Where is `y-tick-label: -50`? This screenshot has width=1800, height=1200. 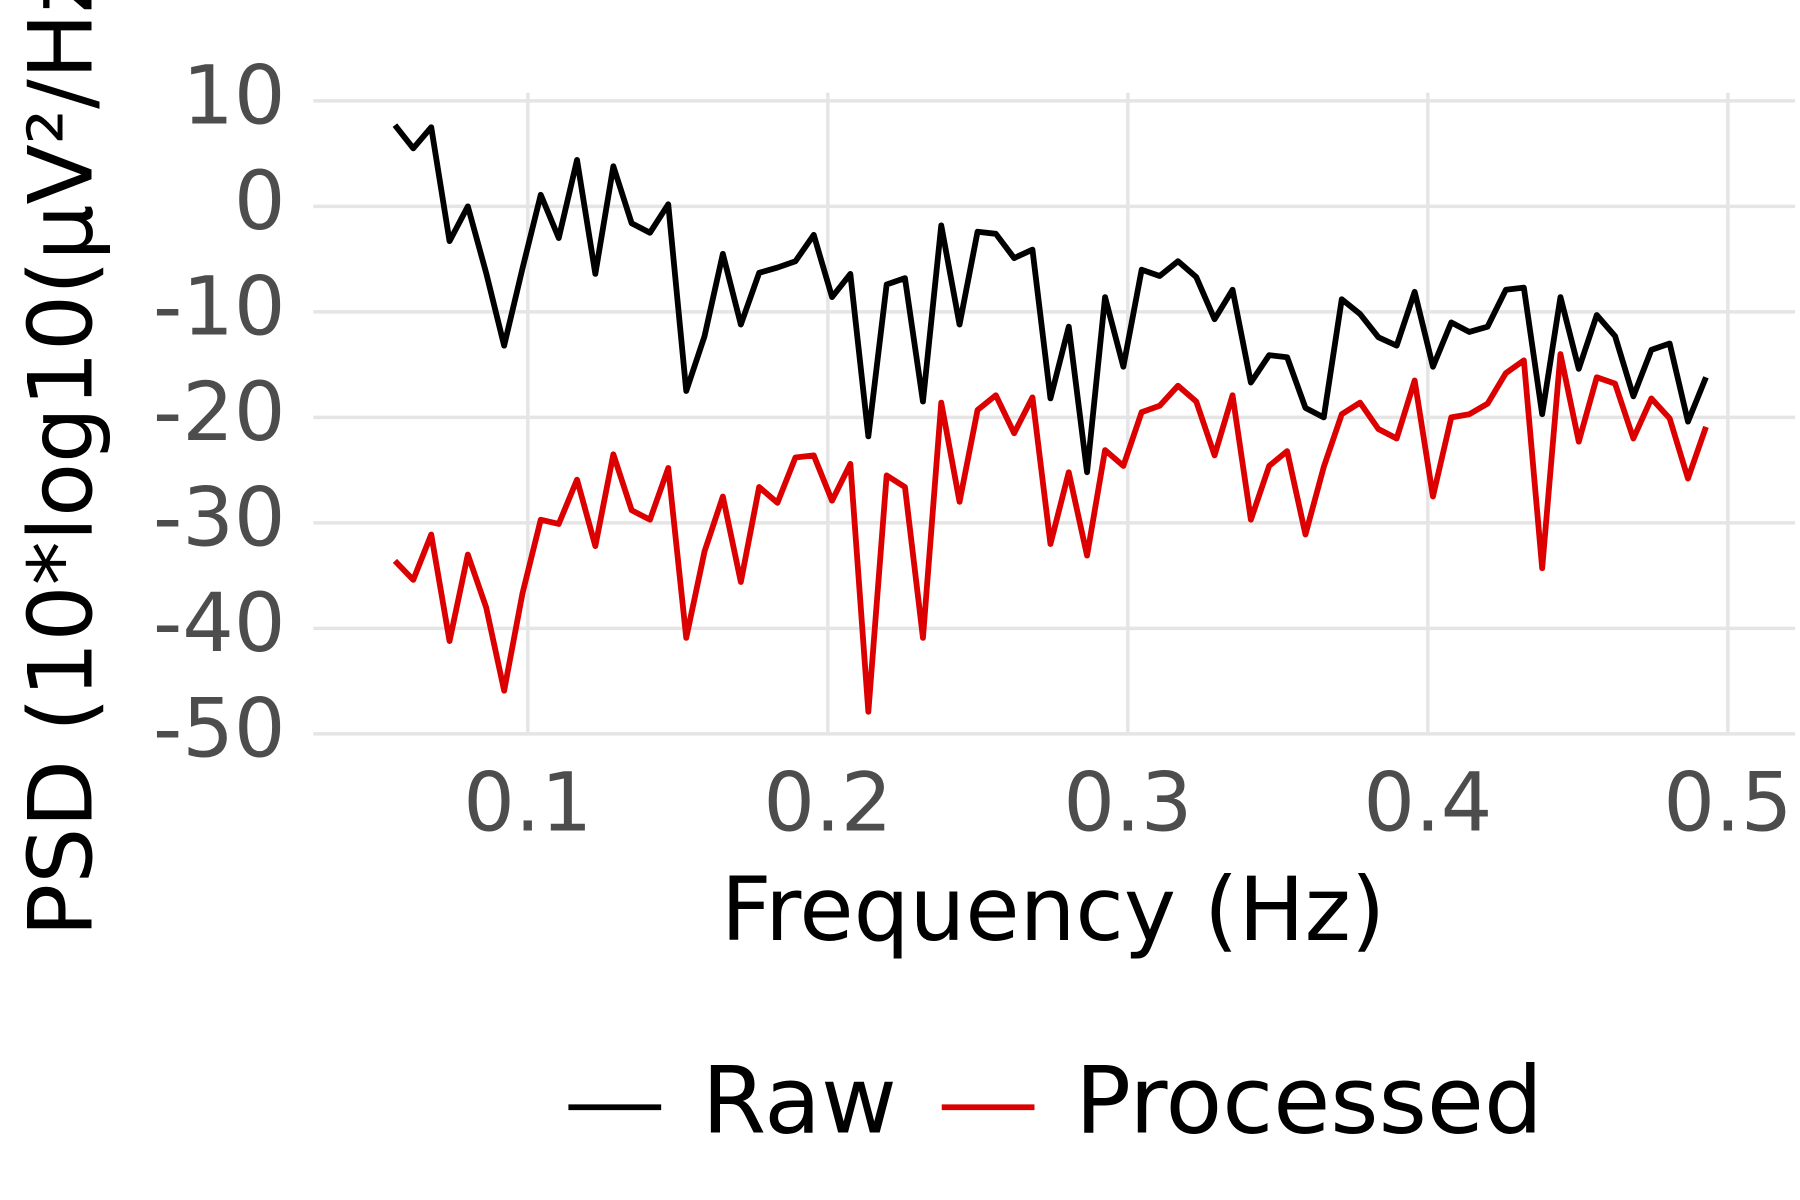
y-tick-label: -50 is located at coordinates (219, 729).